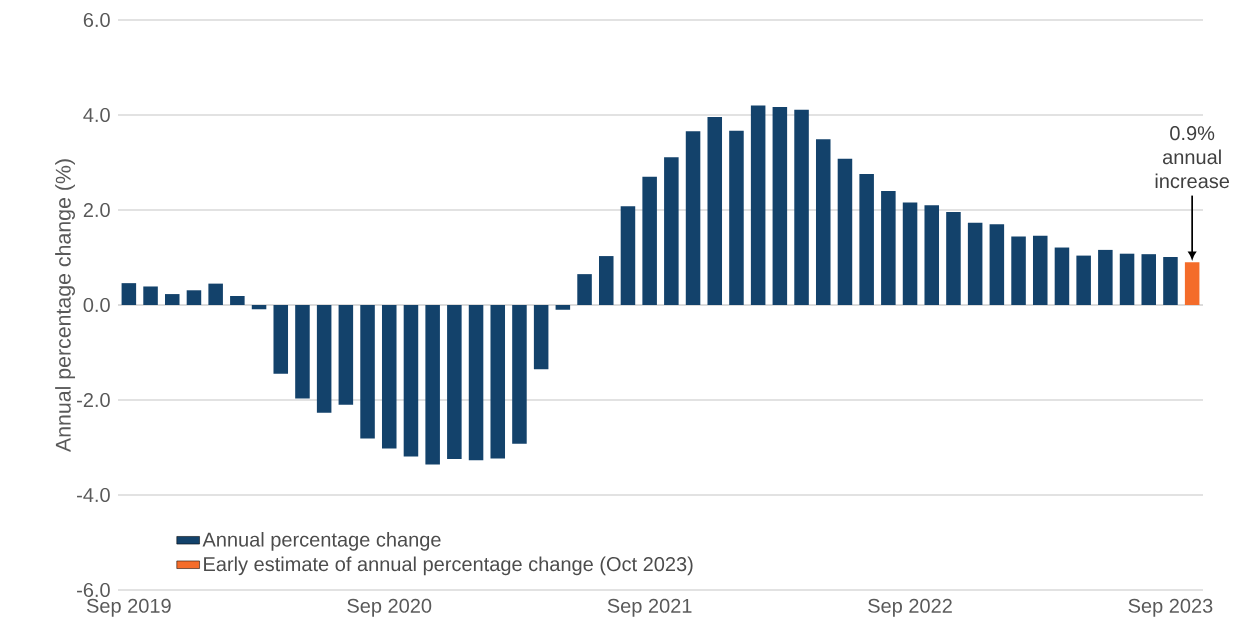 Image resolution: width=1249 pixels, height=636 pixels. What do you see at coordinates (96, 210) in the screenshot?
I see `y-tick-label: 2.0` at bounding box center [96, 210].